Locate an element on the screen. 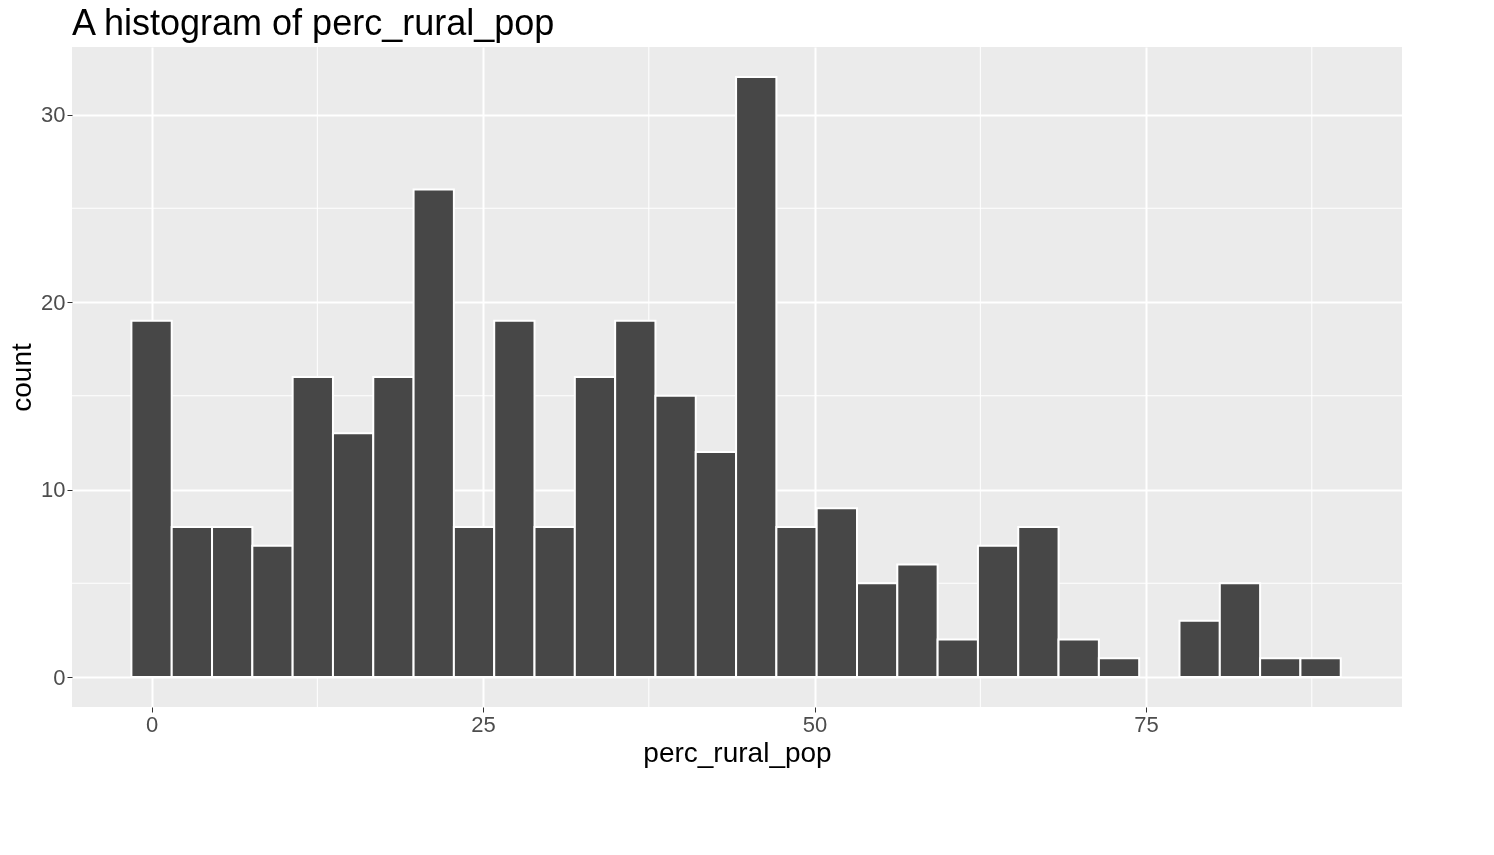  y-tick-label: 10 is located at coordinates (53, 489).